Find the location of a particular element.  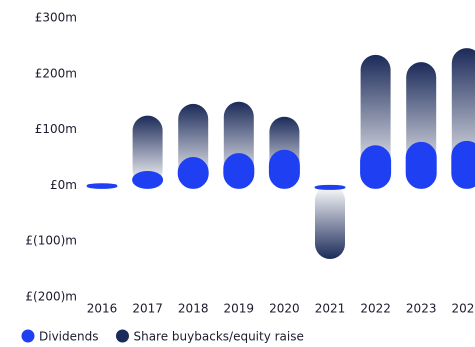

y-tick-label: £200m is located at coordinates (56, 73).